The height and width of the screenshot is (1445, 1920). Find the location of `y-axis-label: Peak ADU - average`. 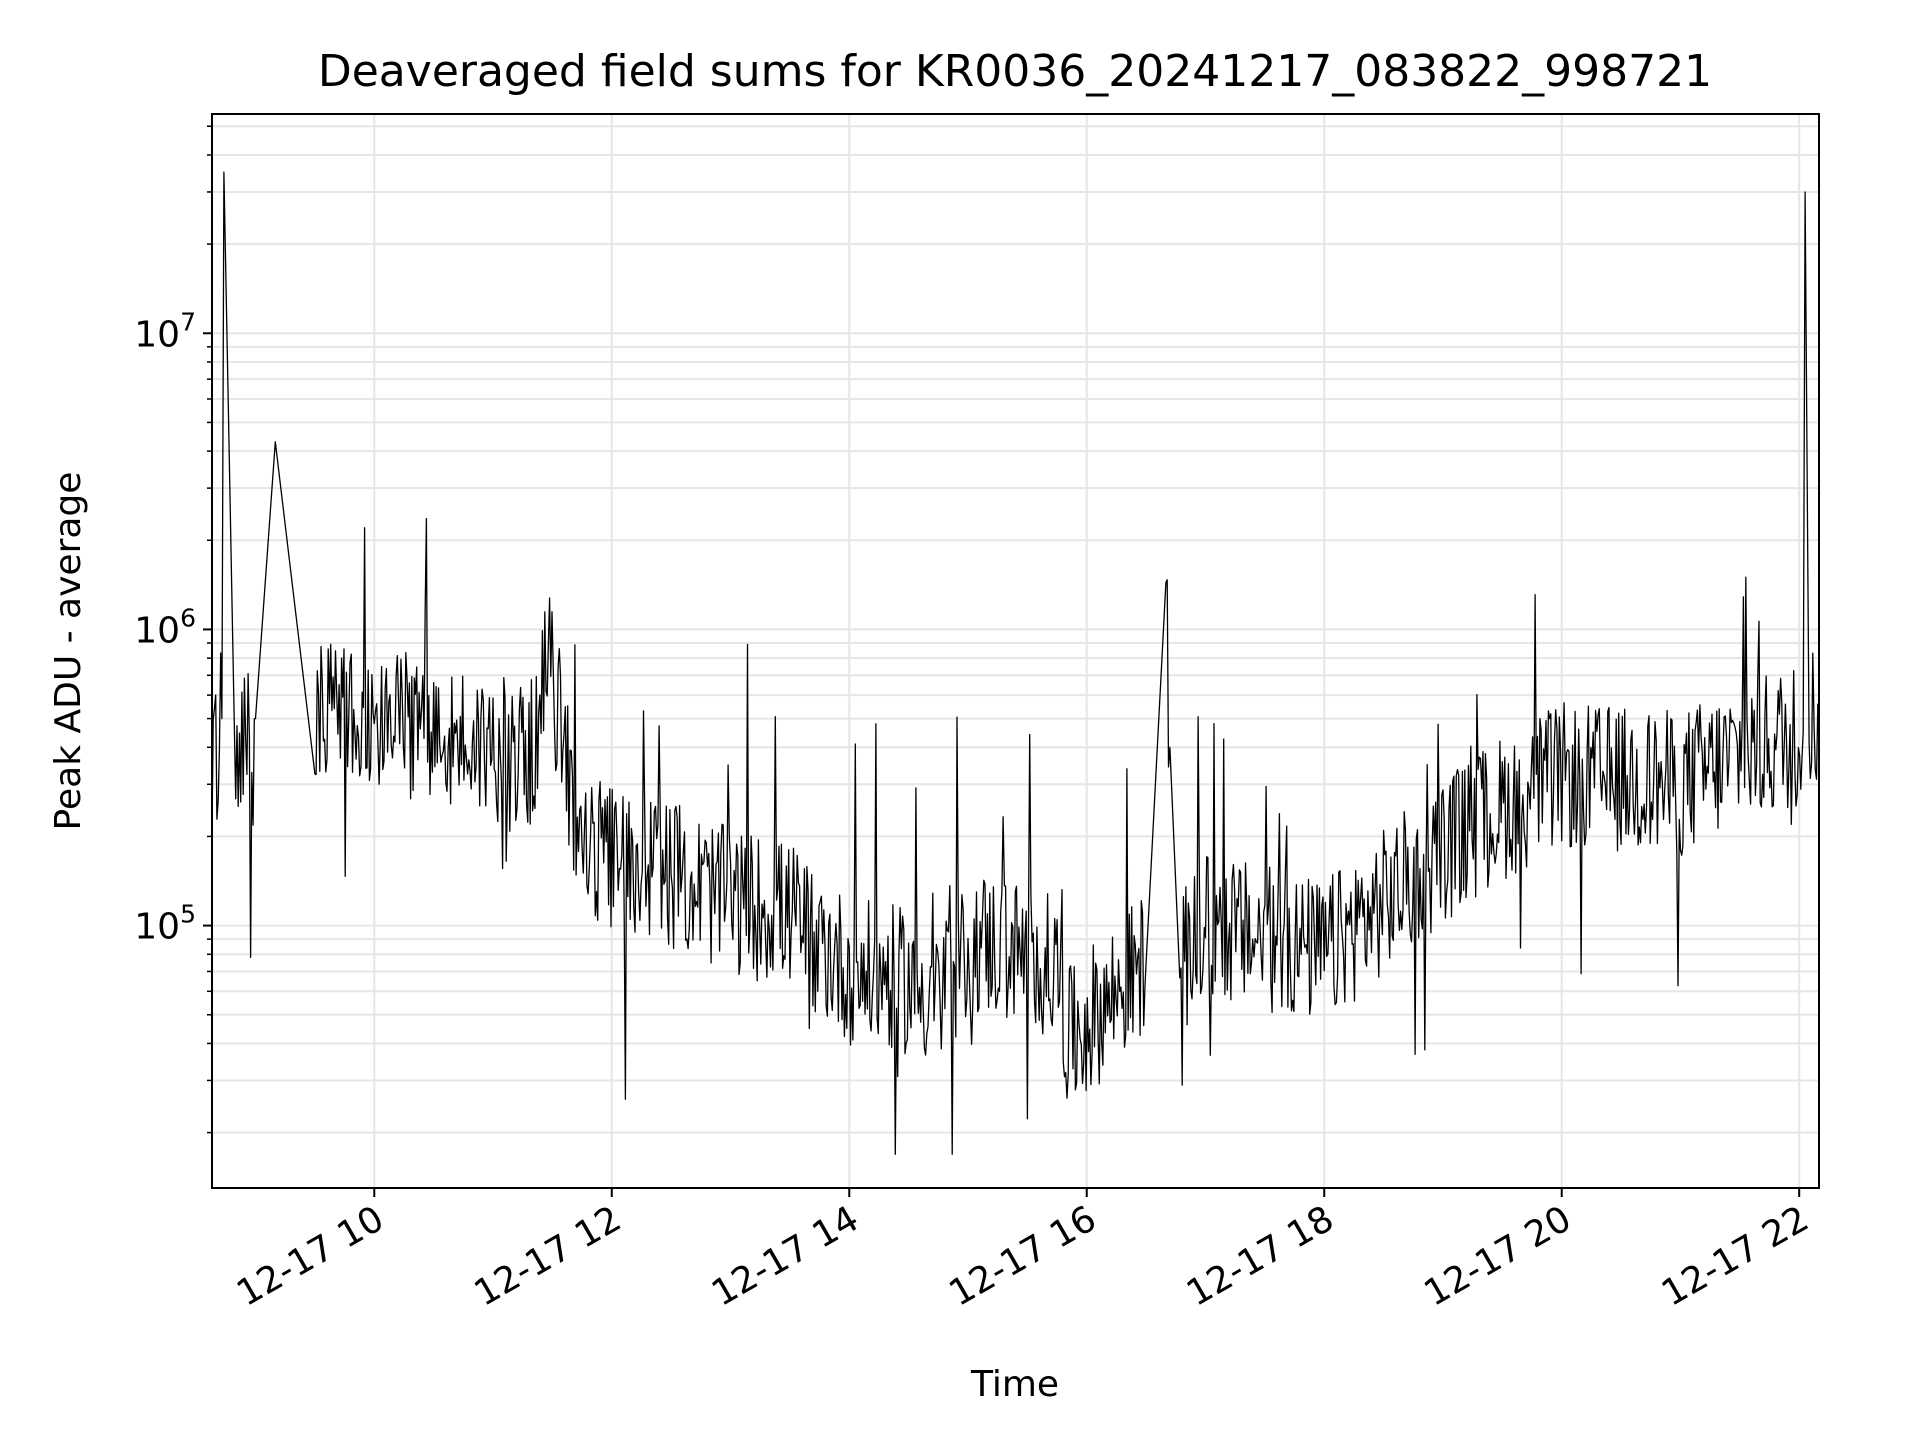

y-axis-label: Peak ADU - average is located at coordinates (68, 651).